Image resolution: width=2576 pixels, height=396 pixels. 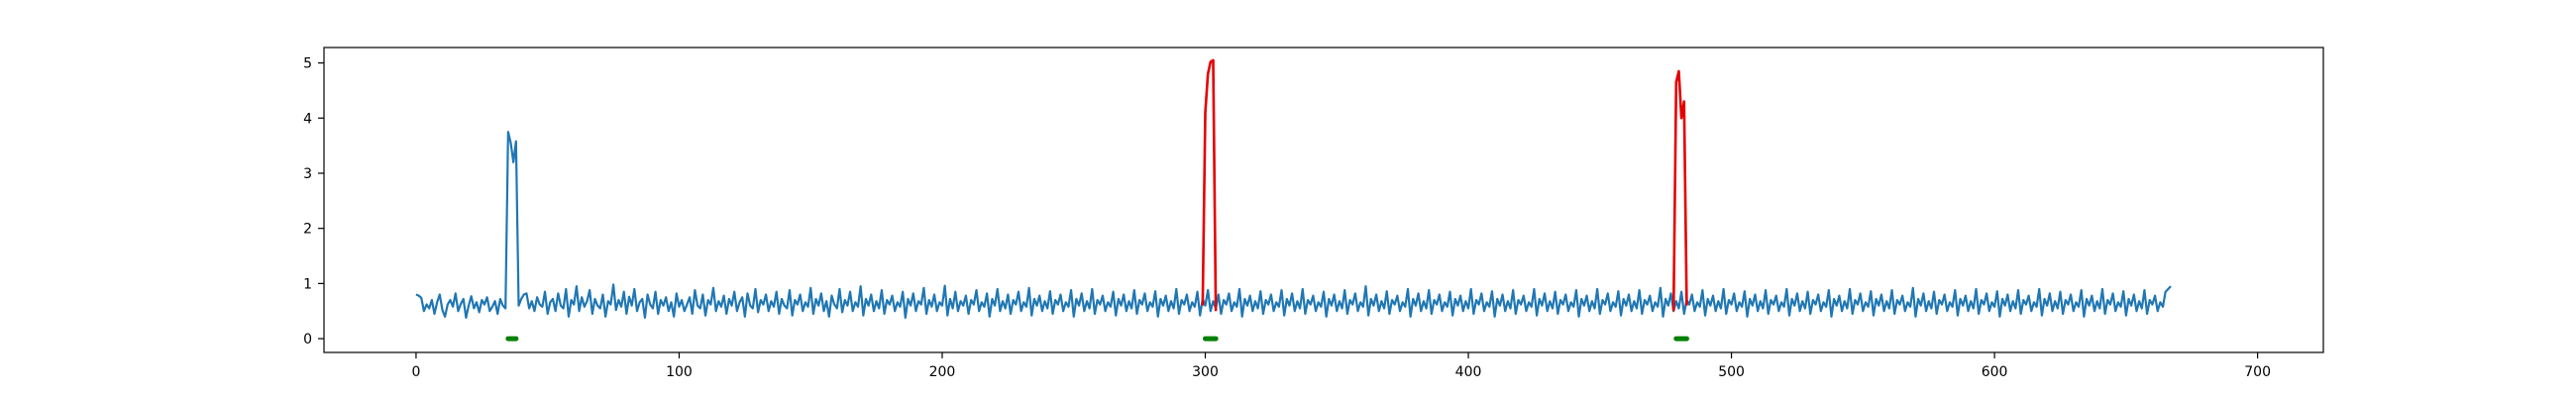 I want to click on y-tick-label: 1, so click(x=307, y=284).